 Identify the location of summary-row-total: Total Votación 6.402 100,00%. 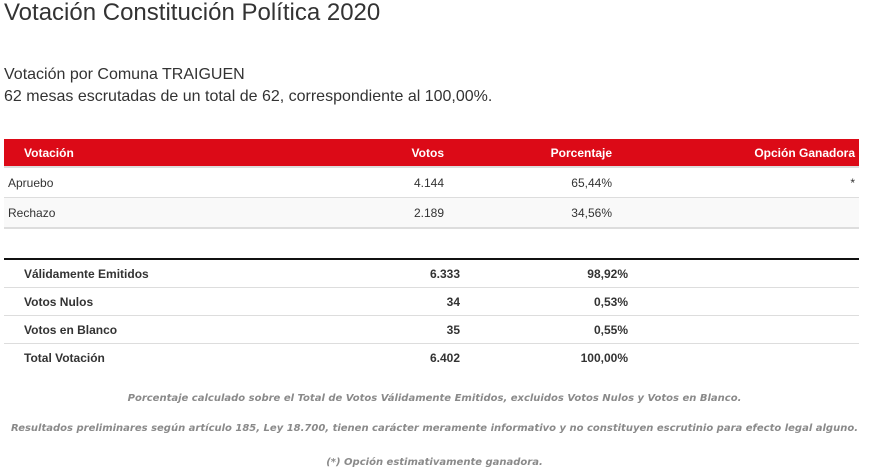
(431, 358).